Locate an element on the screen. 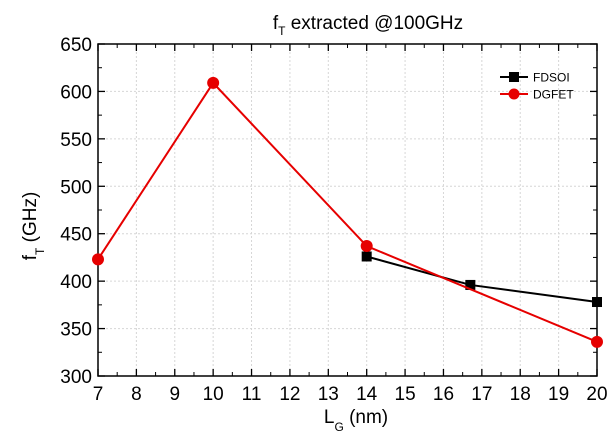 This screenshot has height=436, width=608. y-tick-label: 350 is located at coordinates (76, 330).